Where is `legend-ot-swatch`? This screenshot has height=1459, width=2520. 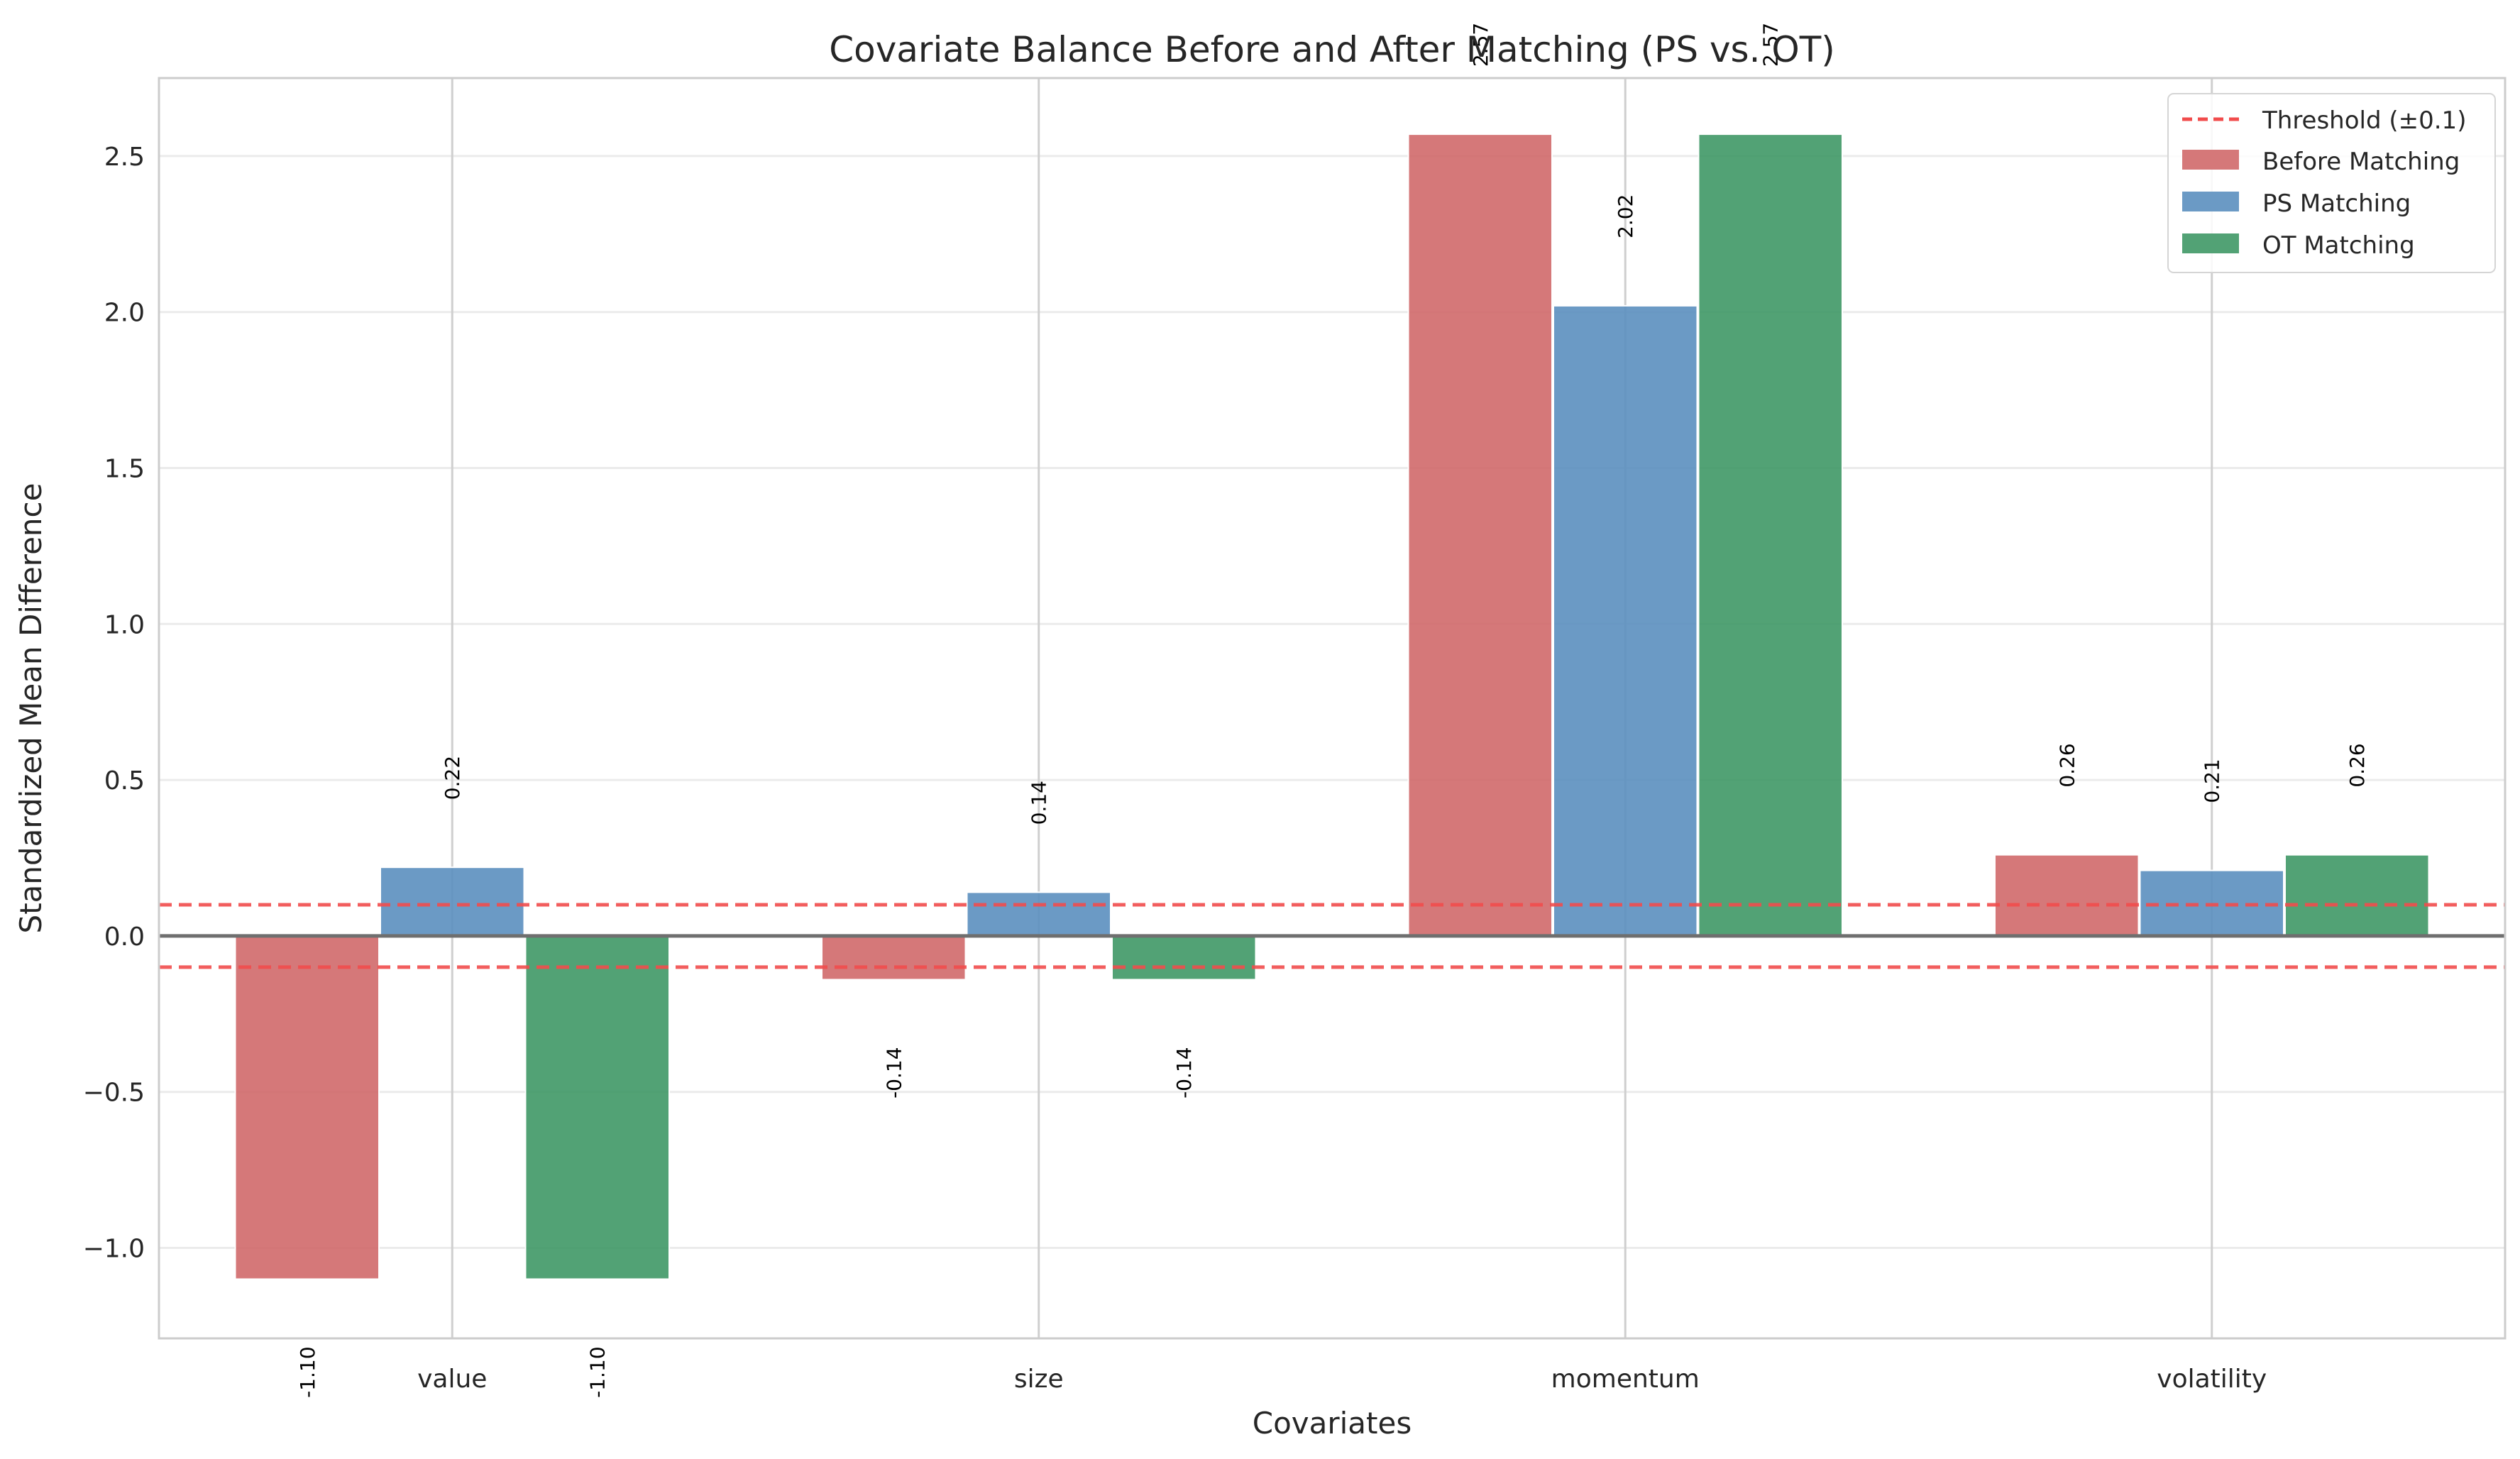
legend-ot-swatch is located at coordinates (2210, 243).